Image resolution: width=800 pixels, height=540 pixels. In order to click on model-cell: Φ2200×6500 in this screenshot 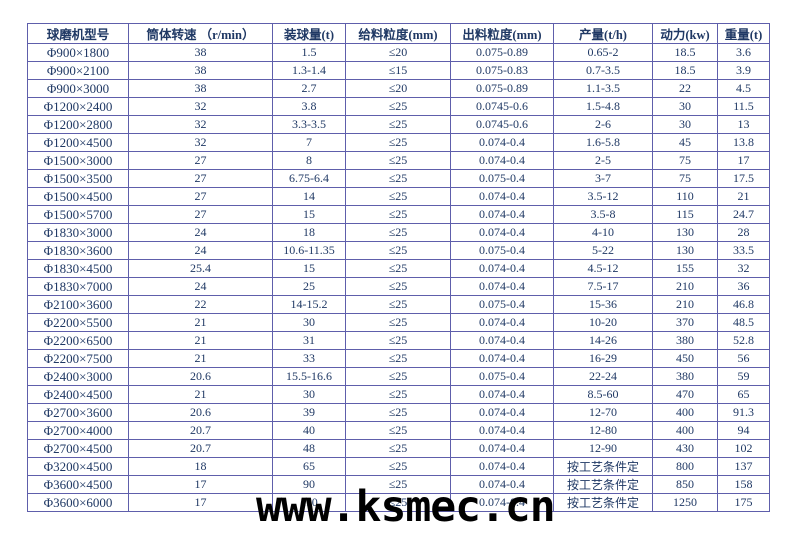, I will do `click(78, 340)`.